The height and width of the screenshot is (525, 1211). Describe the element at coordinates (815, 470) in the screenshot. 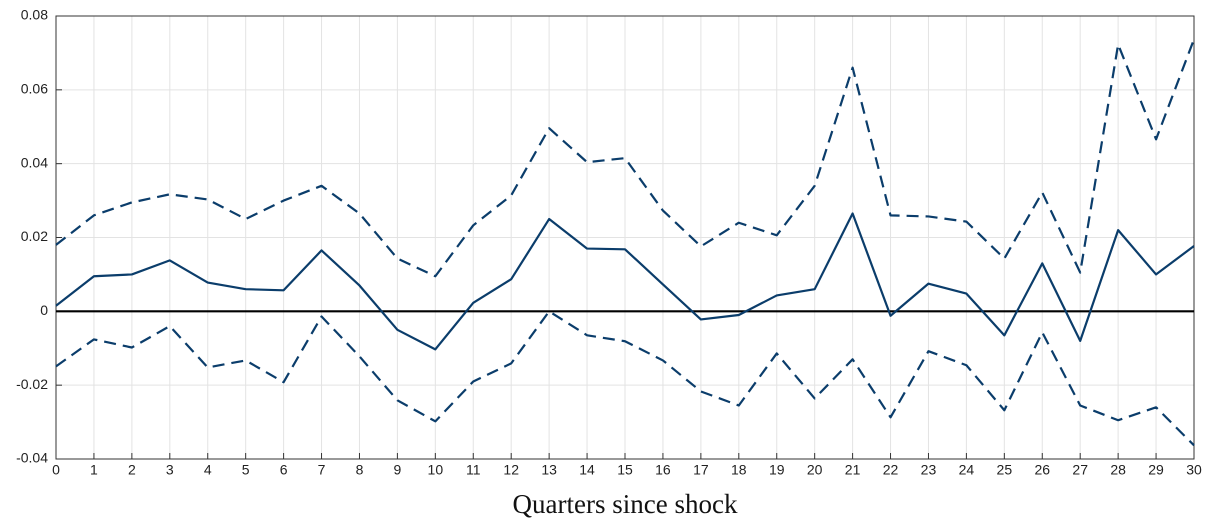

I see `x-tick-label: 20` at that location.